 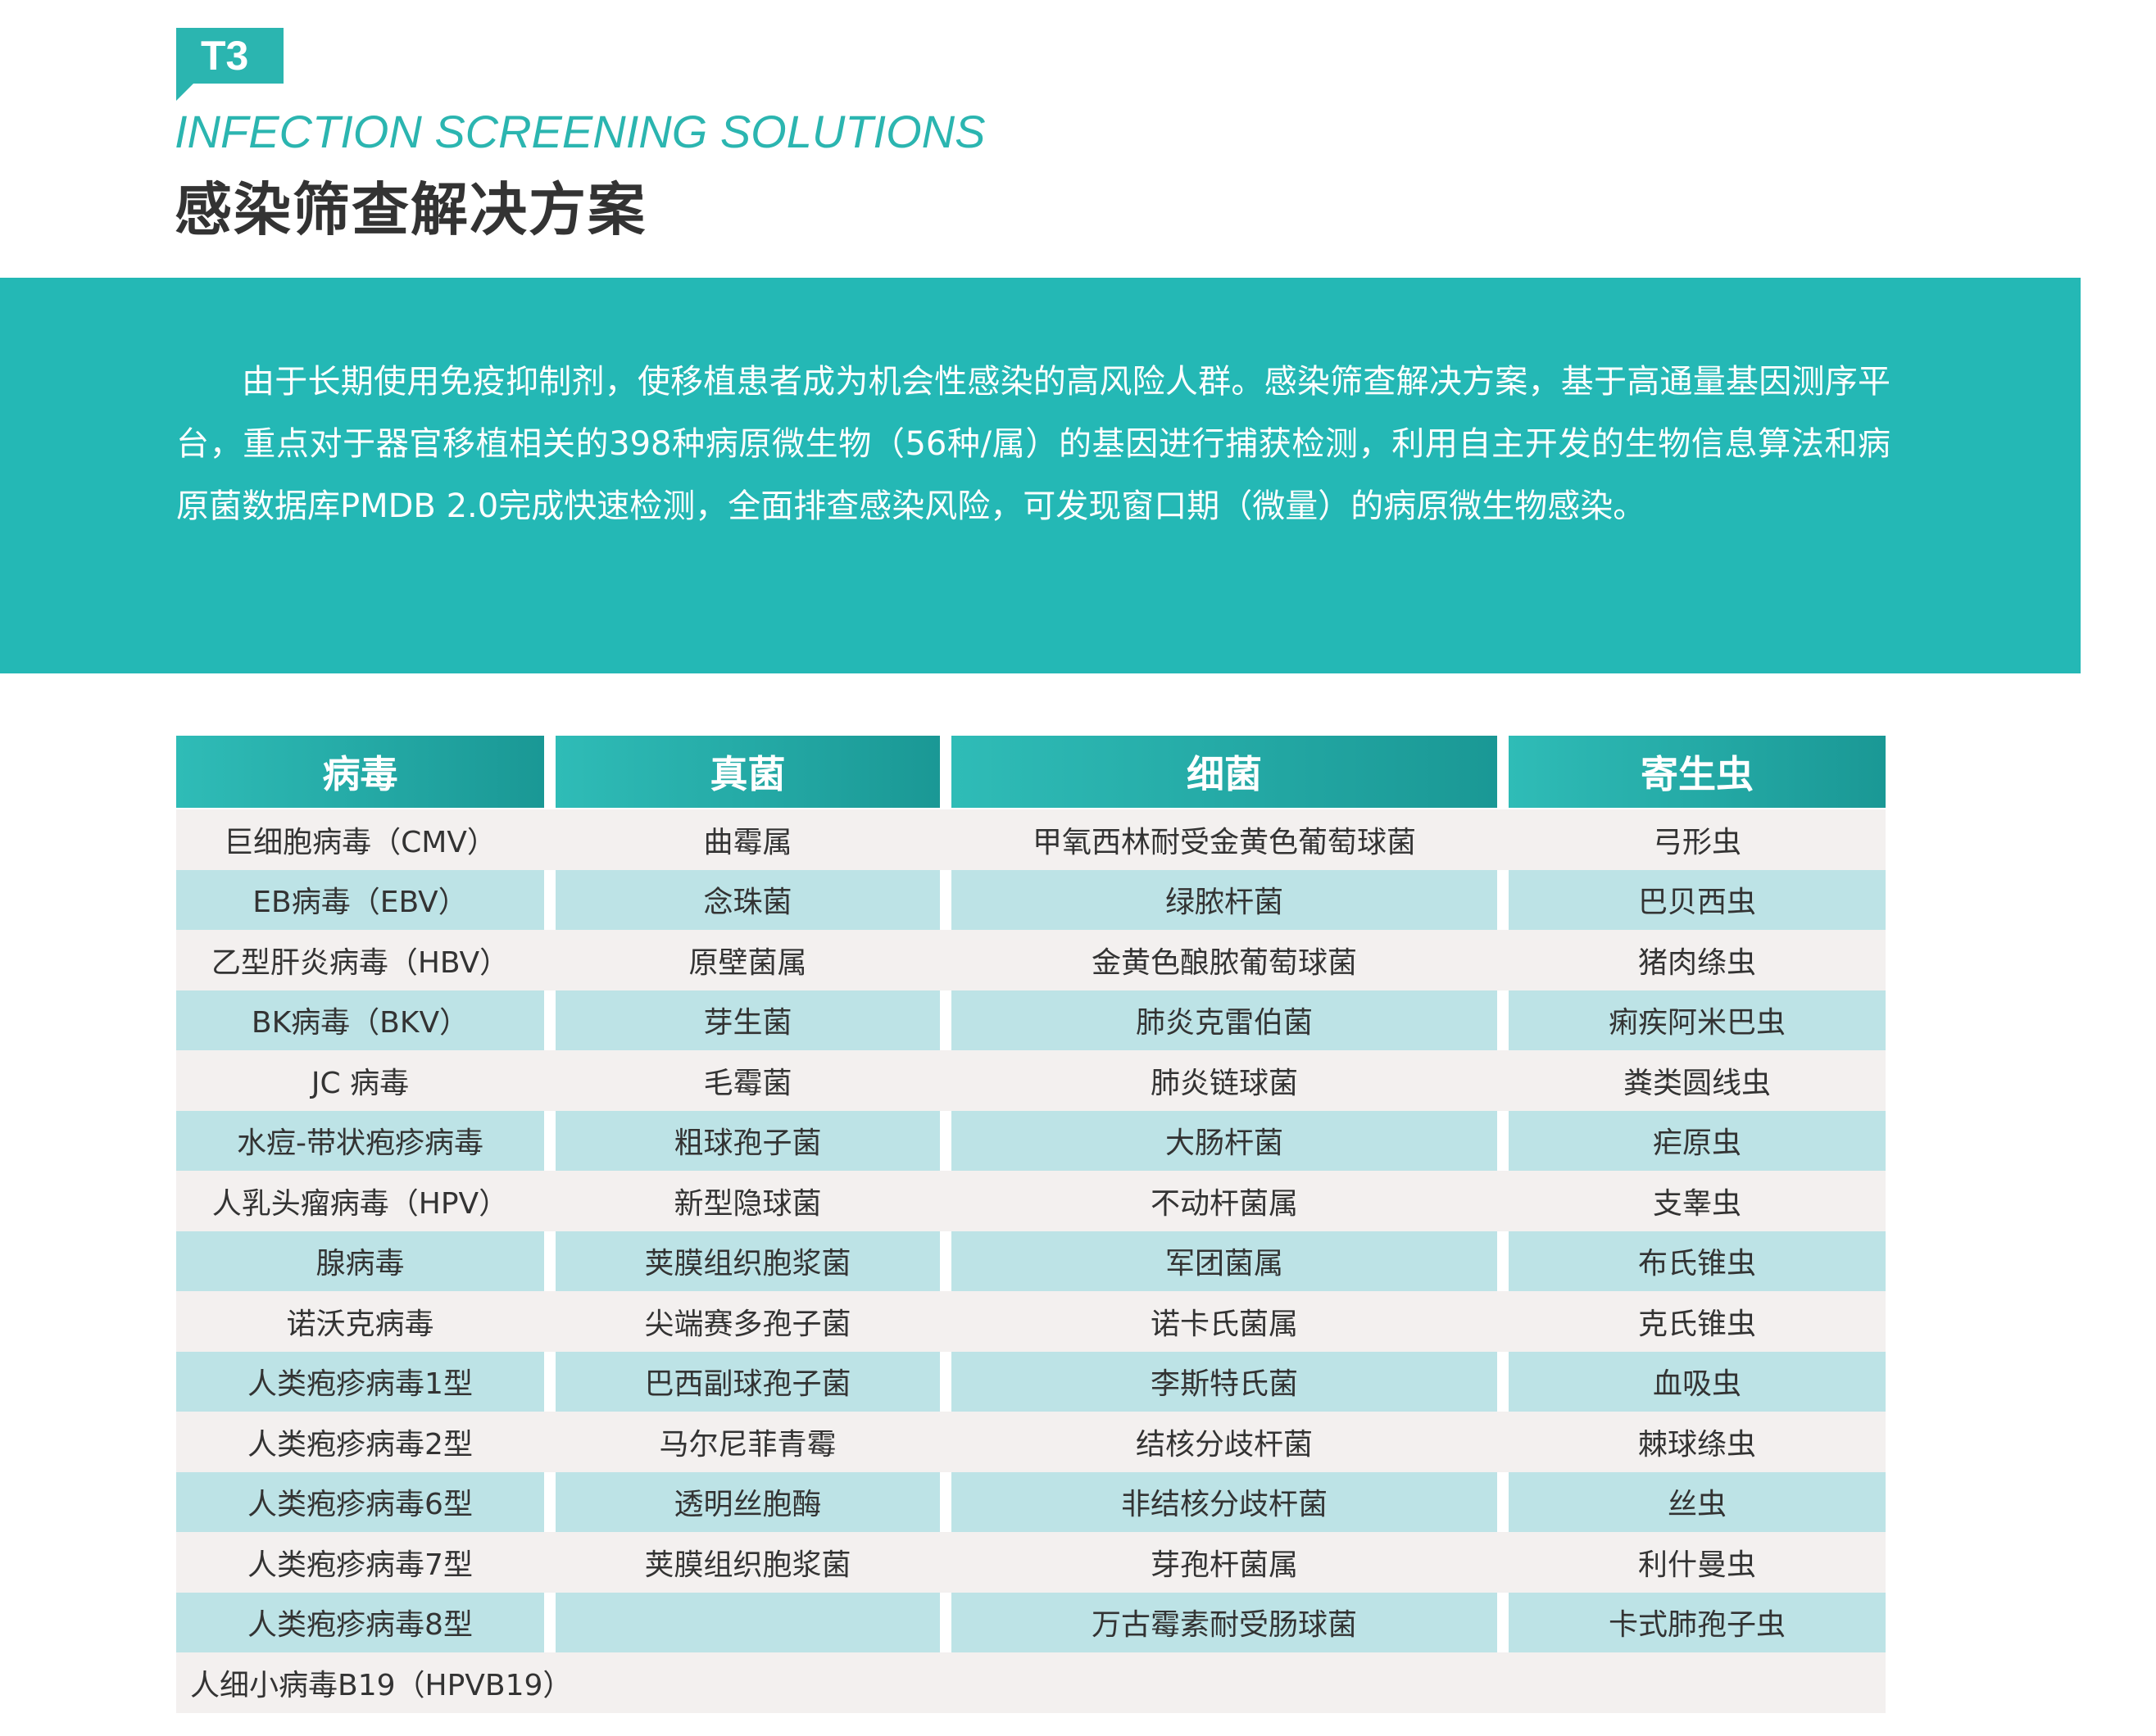 I want to click on table-cell: 诺卡氏菌属, so click(x=1224, y=1324).